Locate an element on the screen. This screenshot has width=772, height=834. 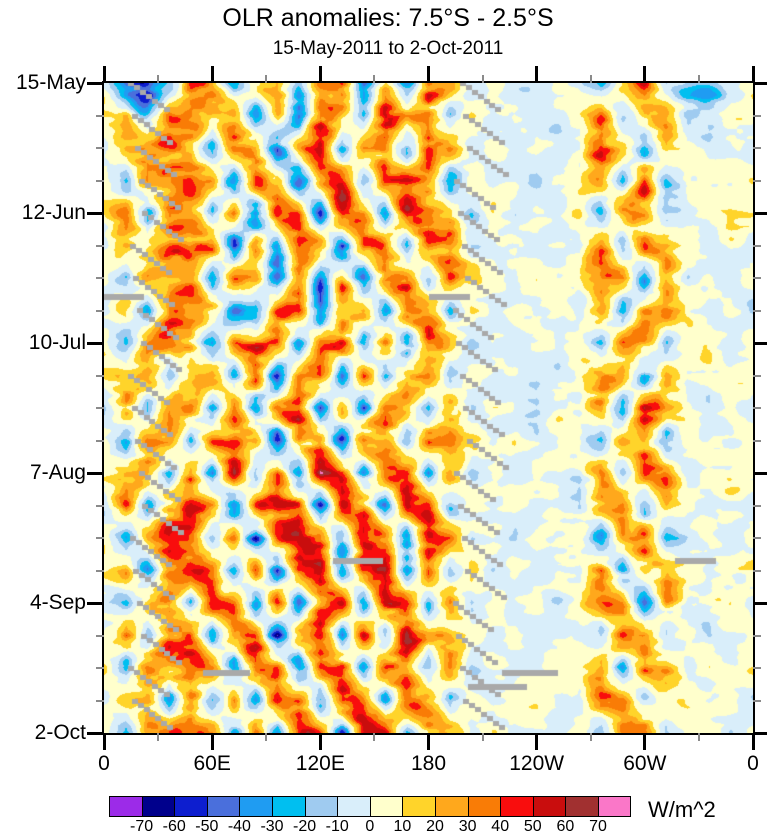
y-axis-label: 10-Jul is located at coordinates (57, 342).